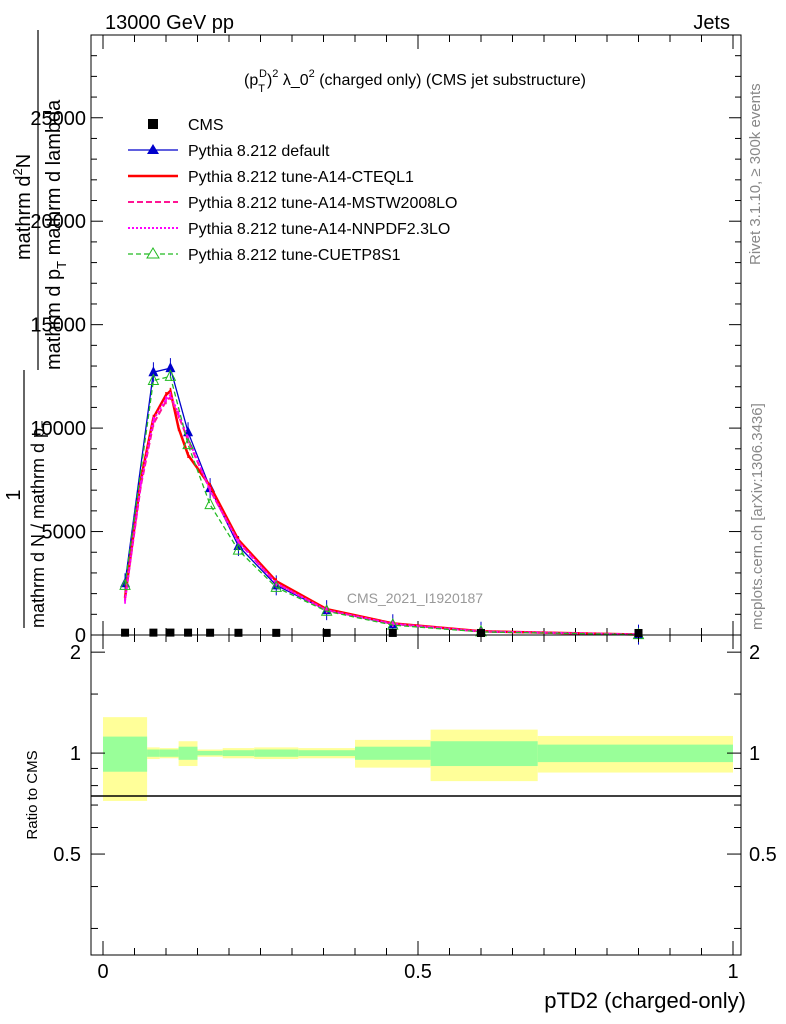 This screenshot has height=1024, width=786. What do you see at coordinates (206, 125) in the screenshot?
I see `legend-label: CMS` at bounding box center [206, 125].